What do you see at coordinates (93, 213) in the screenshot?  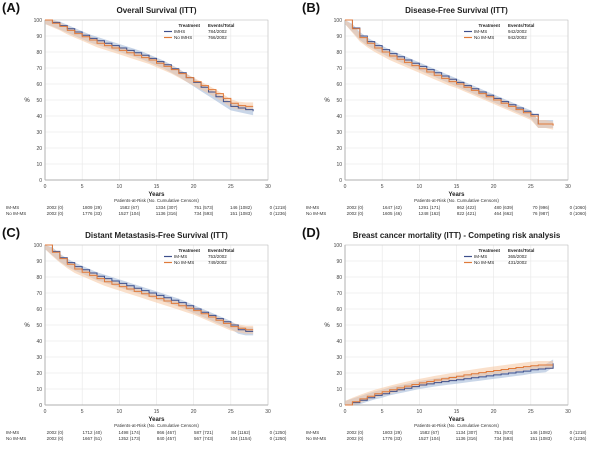 I see `risk-cell: 1776 (33)` at bounding box center [93, 213].